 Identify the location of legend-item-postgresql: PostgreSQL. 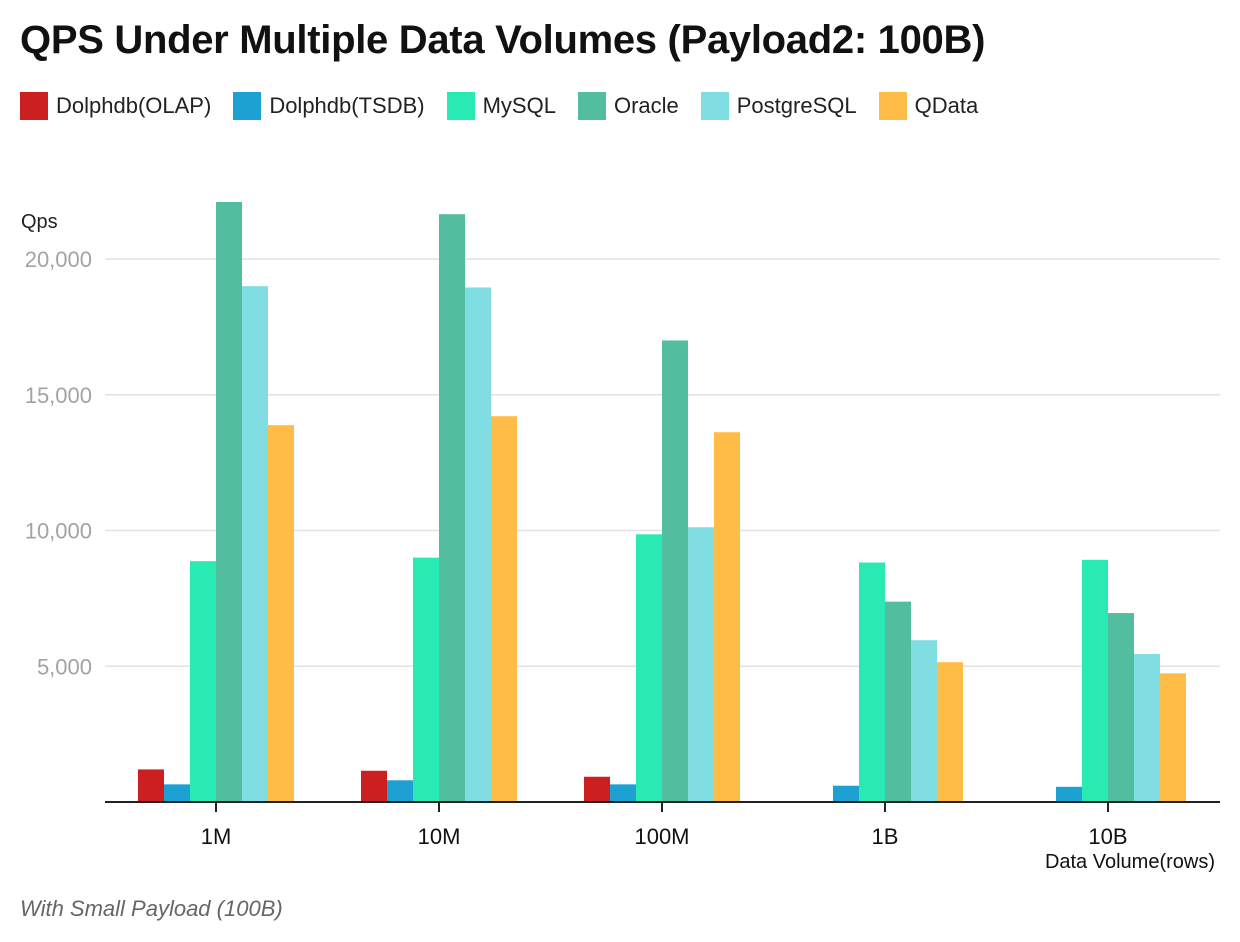
(778, 106).